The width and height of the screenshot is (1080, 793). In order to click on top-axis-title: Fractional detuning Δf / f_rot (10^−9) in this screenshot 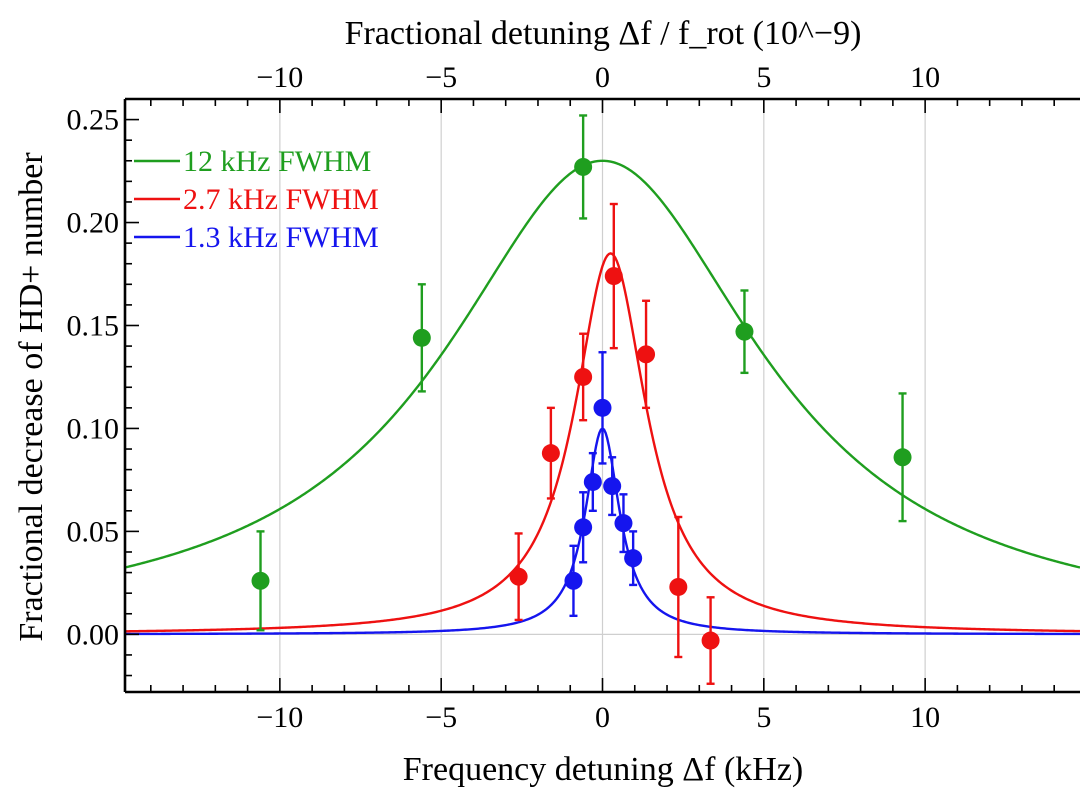, I will do `click(603, 33)`.